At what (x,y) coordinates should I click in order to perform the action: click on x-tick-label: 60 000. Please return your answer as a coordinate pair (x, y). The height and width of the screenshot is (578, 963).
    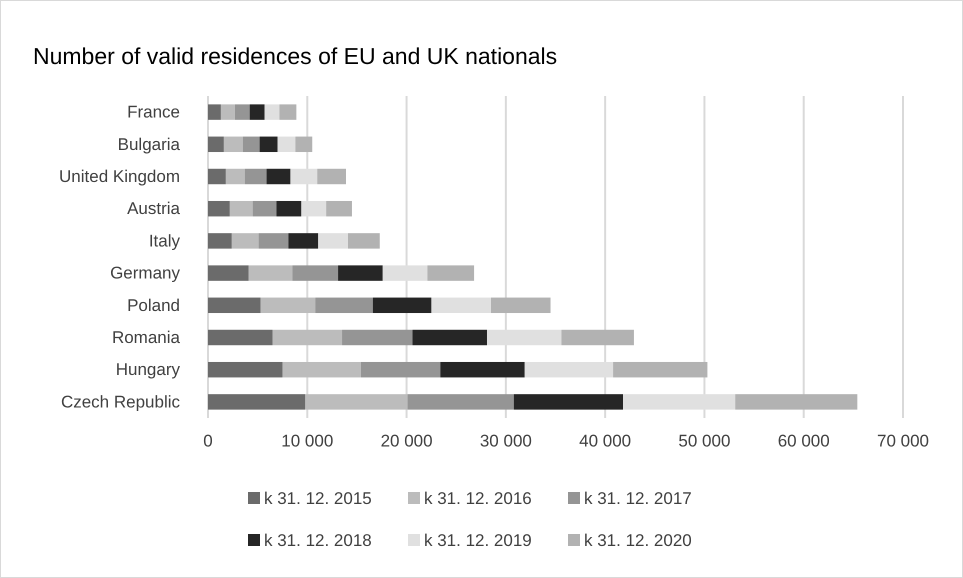
    Looking at the image, I should click on (804, 440).